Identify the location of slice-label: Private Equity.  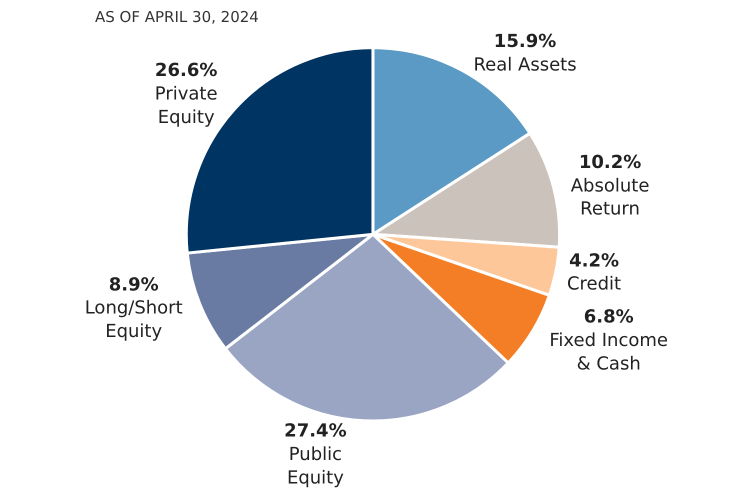
(186, 105).